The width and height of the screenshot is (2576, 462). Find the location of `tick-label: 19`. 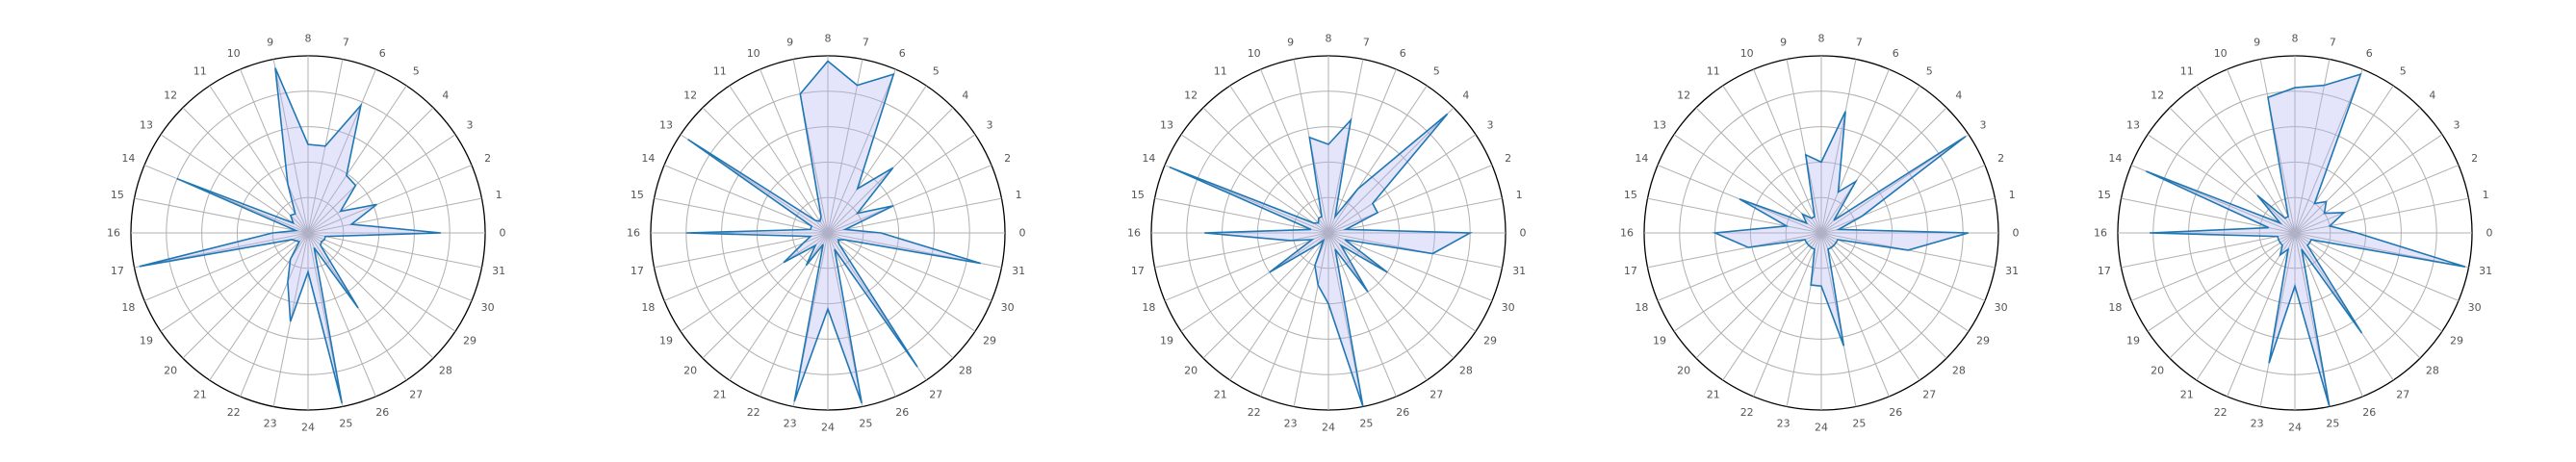

tick-label: 19 is located at coordinates (147, 341).